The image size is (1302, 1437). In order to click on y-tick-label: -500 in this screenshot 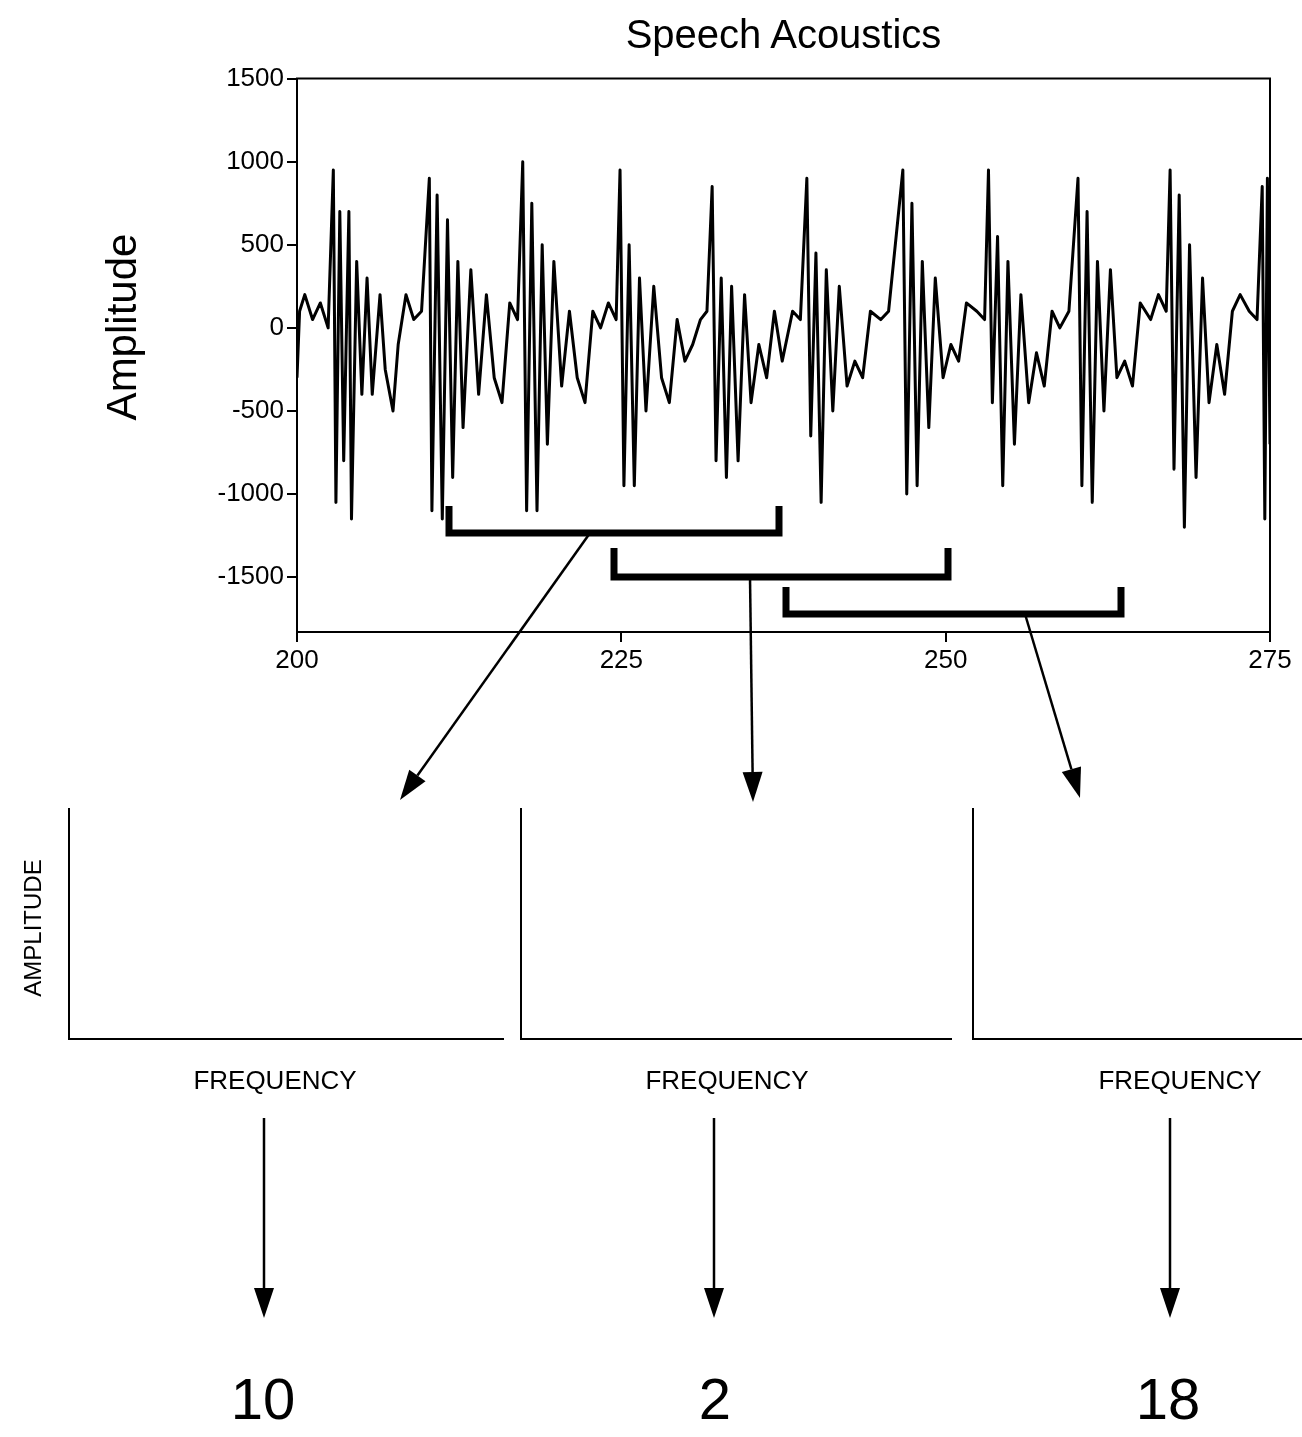, I will do `click(257, 409)`.